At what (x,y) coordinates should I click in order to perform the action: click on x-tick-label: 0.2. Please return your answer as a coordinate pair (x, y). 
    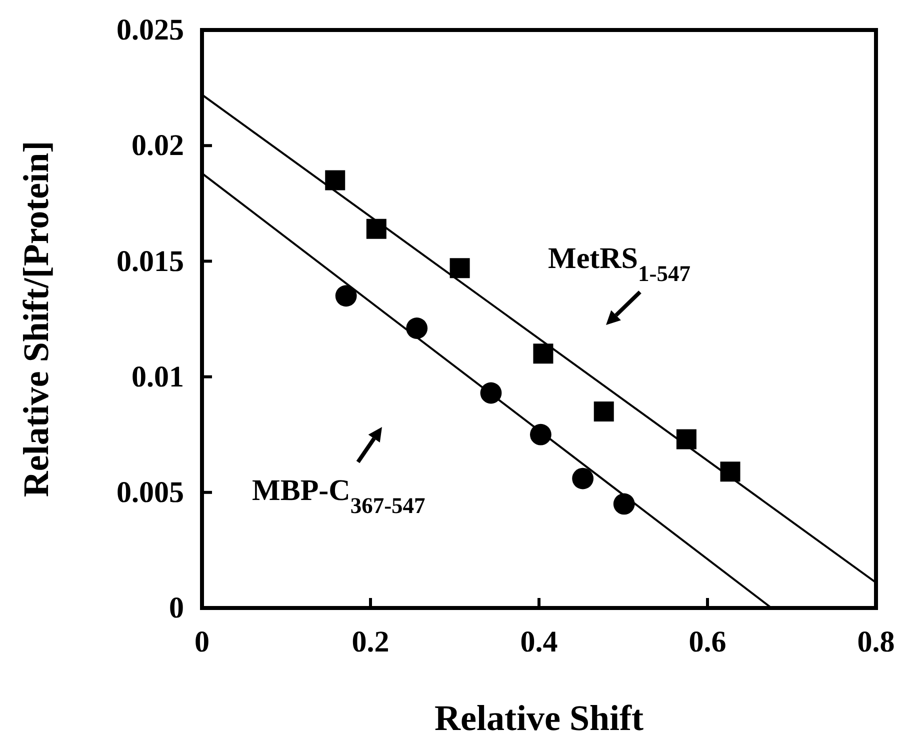
    Looking at the image, I should click on (371, 641).